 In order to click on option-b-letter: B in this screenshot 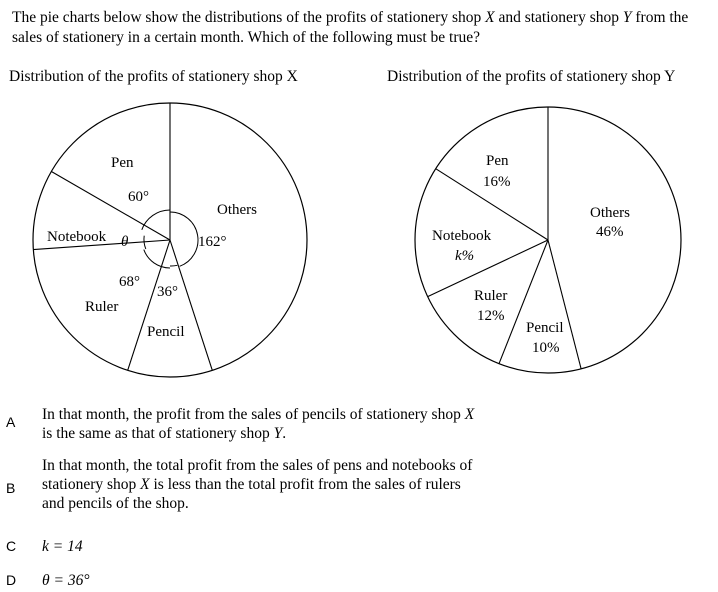, I will do `click(11, 488)`.